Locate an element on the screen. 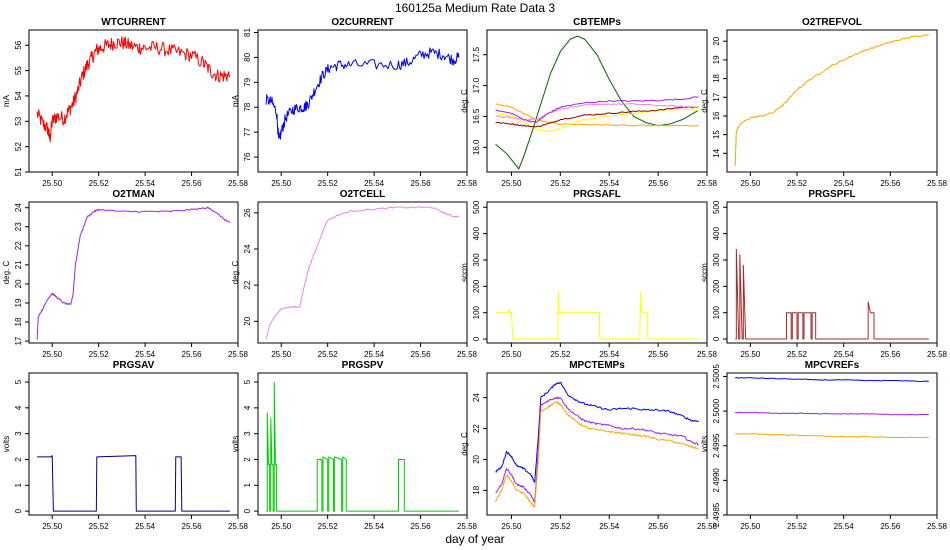 This screenshot has width=950, height=550. y-tick-label: 2.4985 is located at coordinates (716, 514).